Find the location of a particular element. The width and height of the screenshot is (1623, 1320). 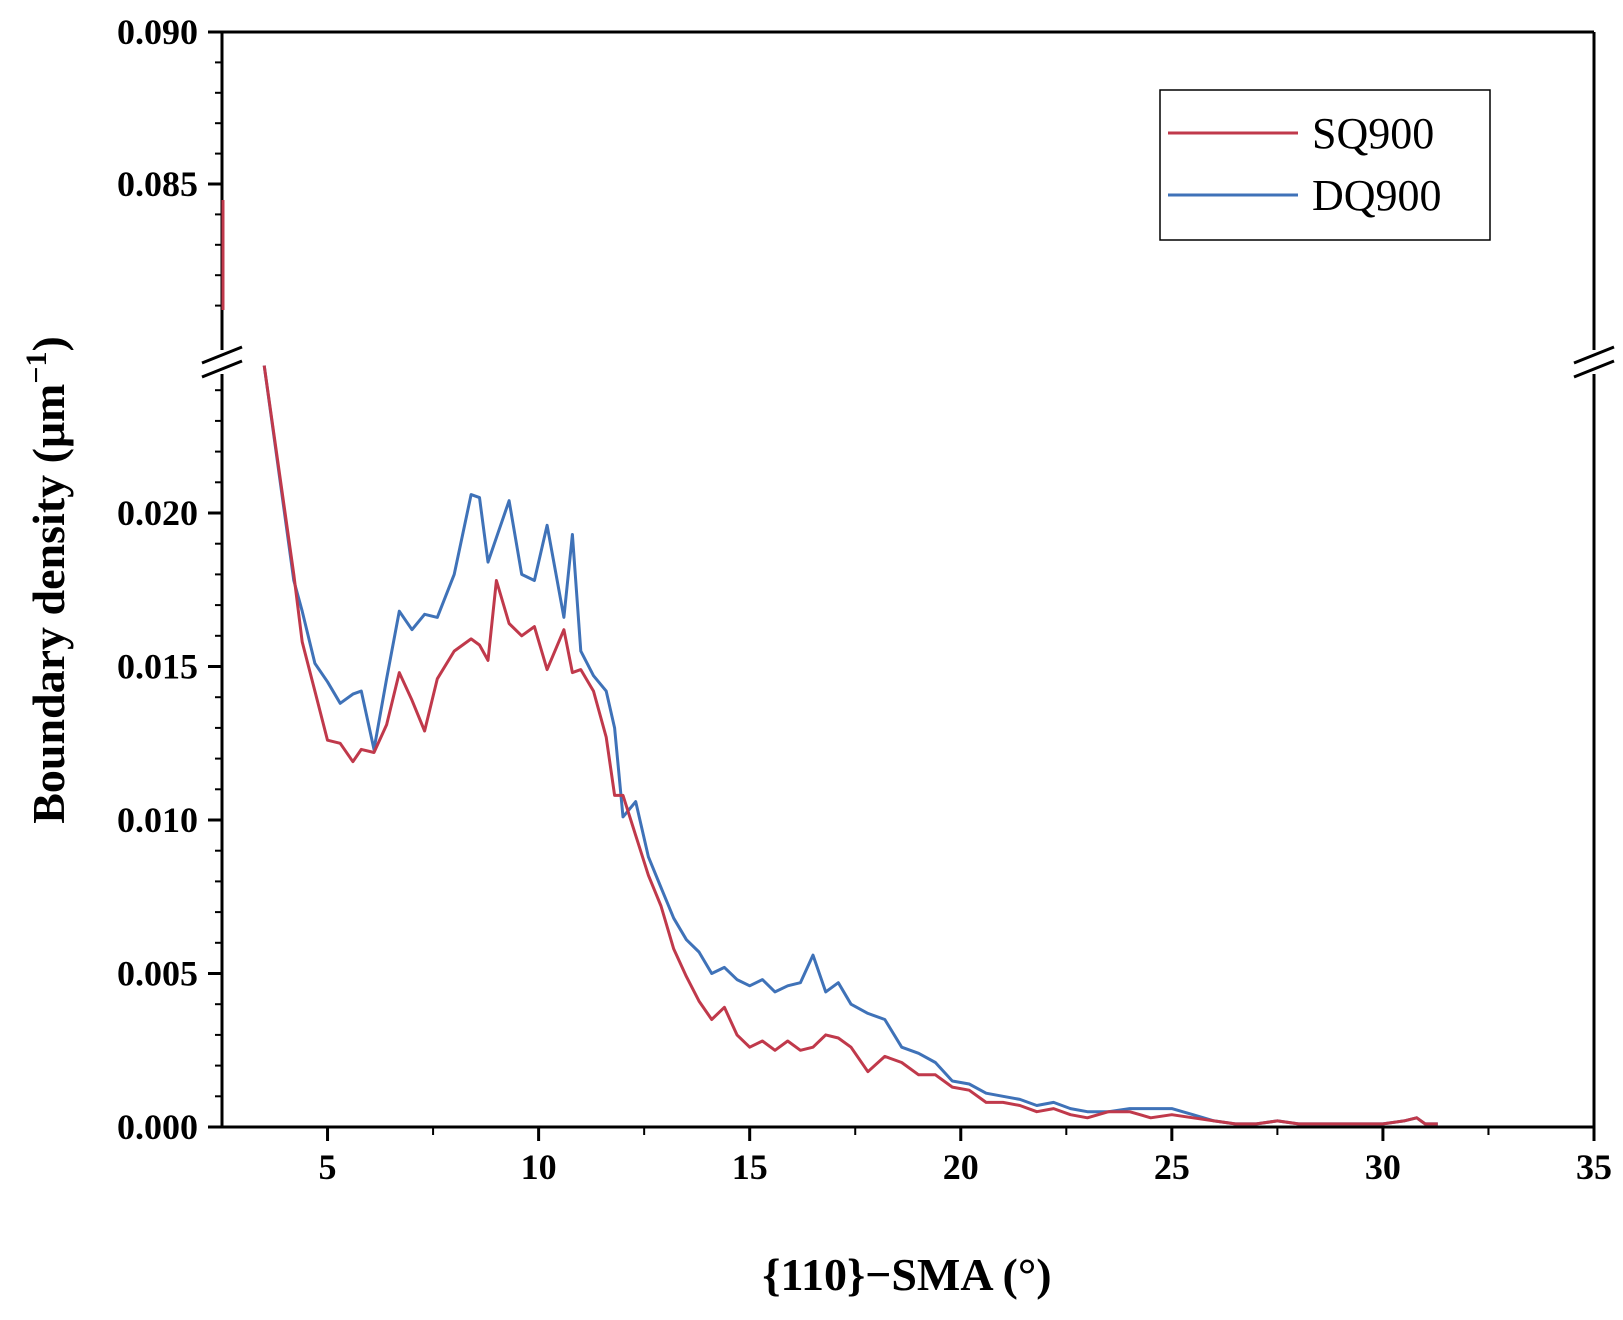

y-axis-title: Boundary density (μm−1) is located at coordinates (47, 580).